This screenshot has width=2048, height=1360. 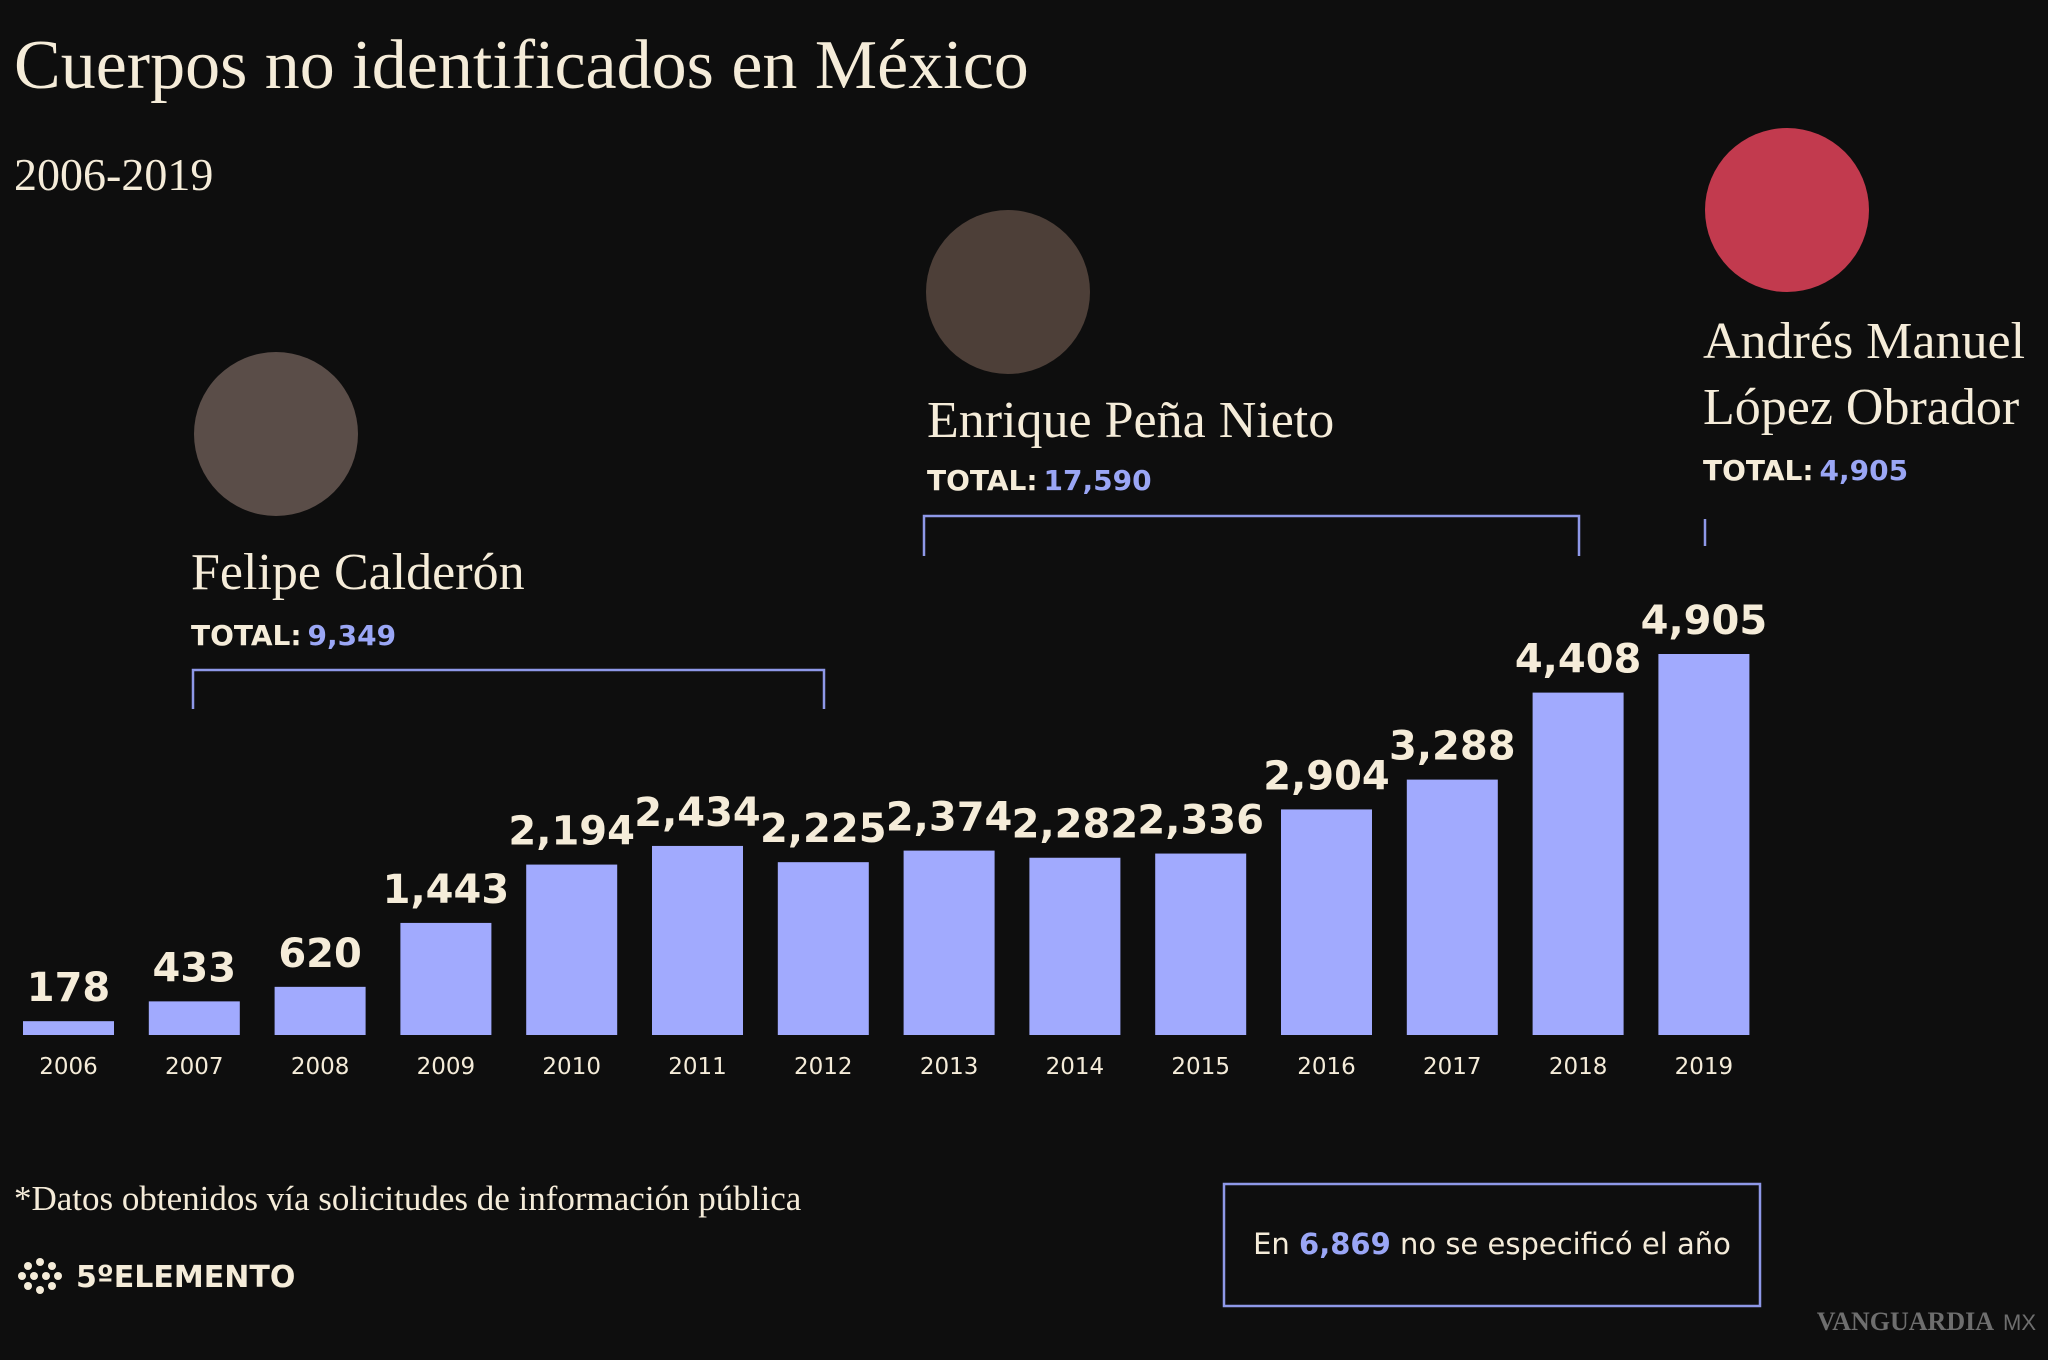 I want to click on value-label: 2,374, so click(x=949, y=818).